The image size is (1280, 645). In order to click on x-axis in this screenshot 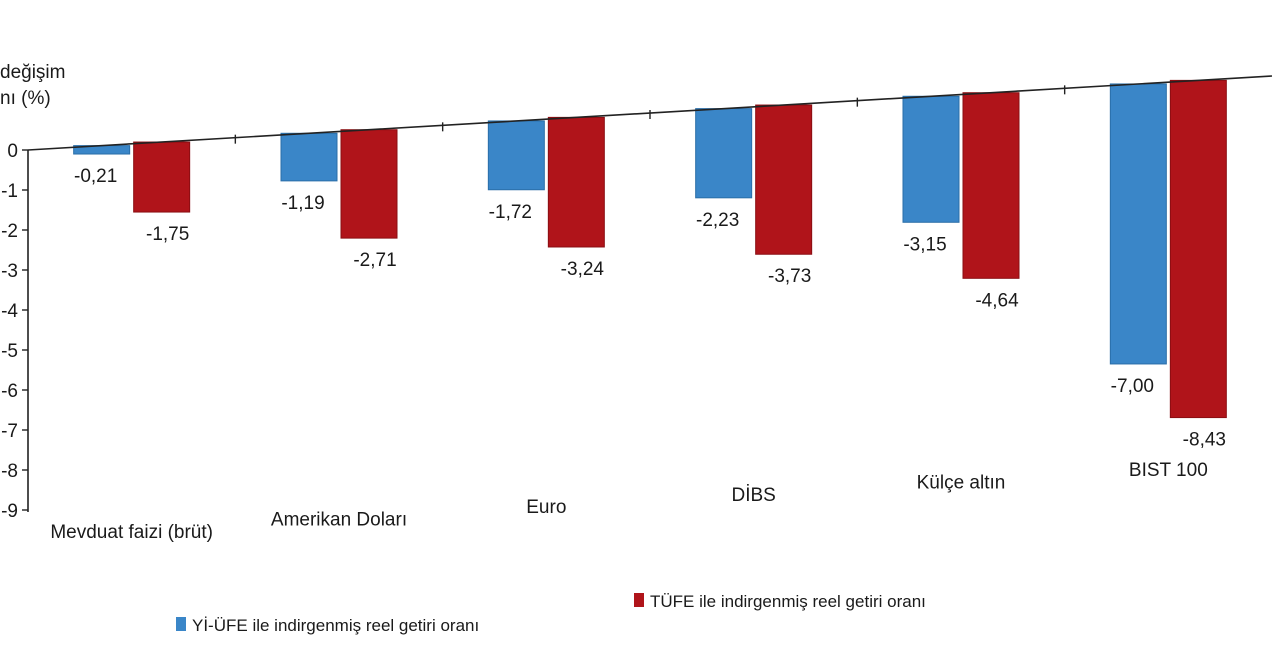, I will do `click(650, 113)`.